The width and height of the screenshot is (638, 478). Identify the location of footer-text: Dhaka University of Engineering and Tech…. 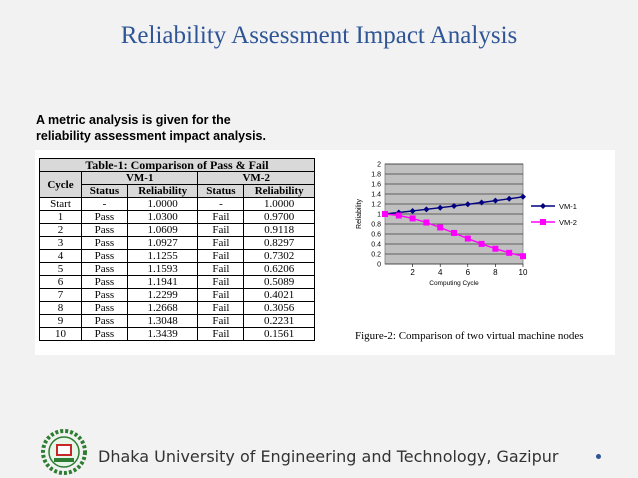
(328, 456).